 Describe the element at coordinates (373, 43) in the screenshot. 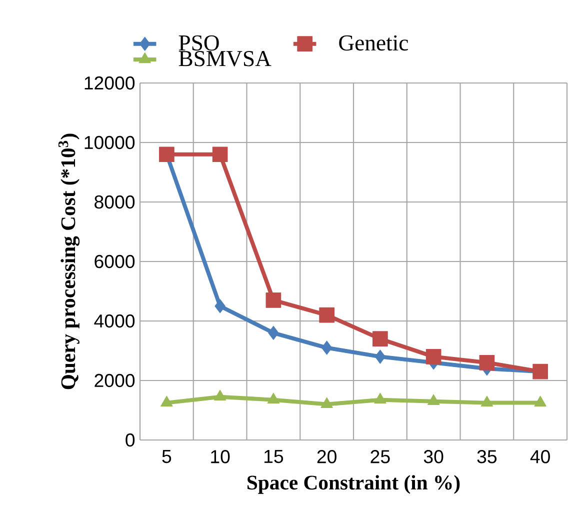

I see `legend-label: Genetic` at that location.